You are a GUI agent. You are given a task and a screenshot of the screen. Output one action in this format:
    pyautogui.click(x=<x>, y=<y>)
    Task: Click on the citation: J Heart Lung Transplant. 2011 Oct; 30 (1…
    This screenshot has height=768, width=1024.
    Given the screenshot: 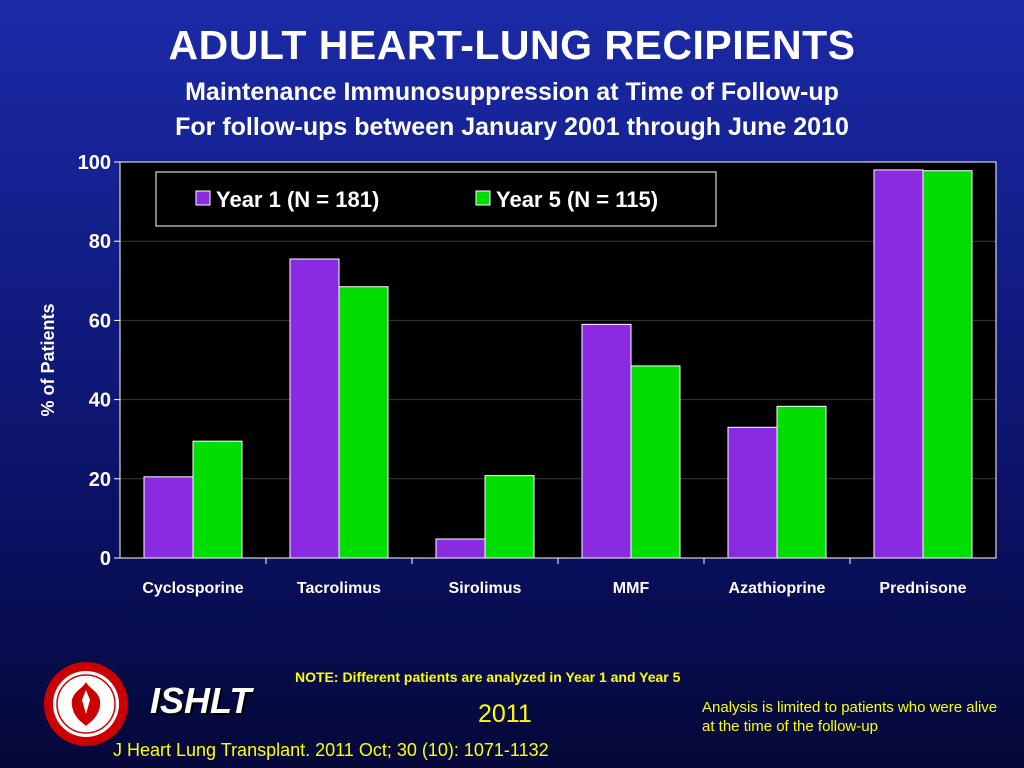 What is the action you would take?
    pyautogui.click(x=331, y=750)
    